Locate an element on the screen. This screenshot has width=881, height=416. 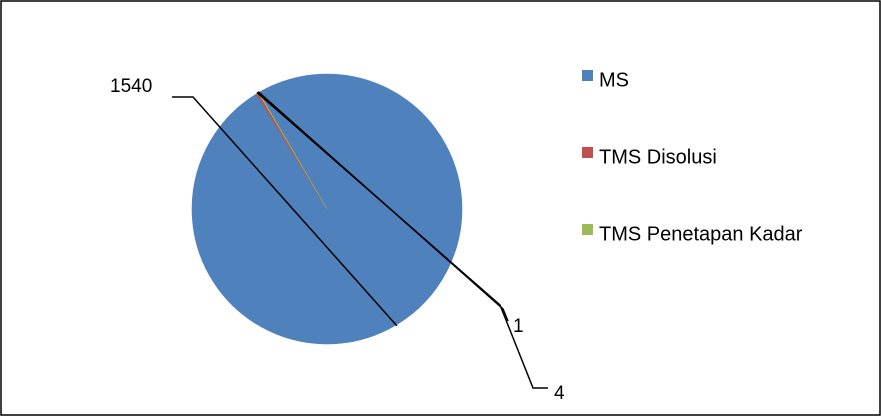
legend: MS TMS Disolusi TMS Penetapan Kadar is located at coordinates (692, 157).